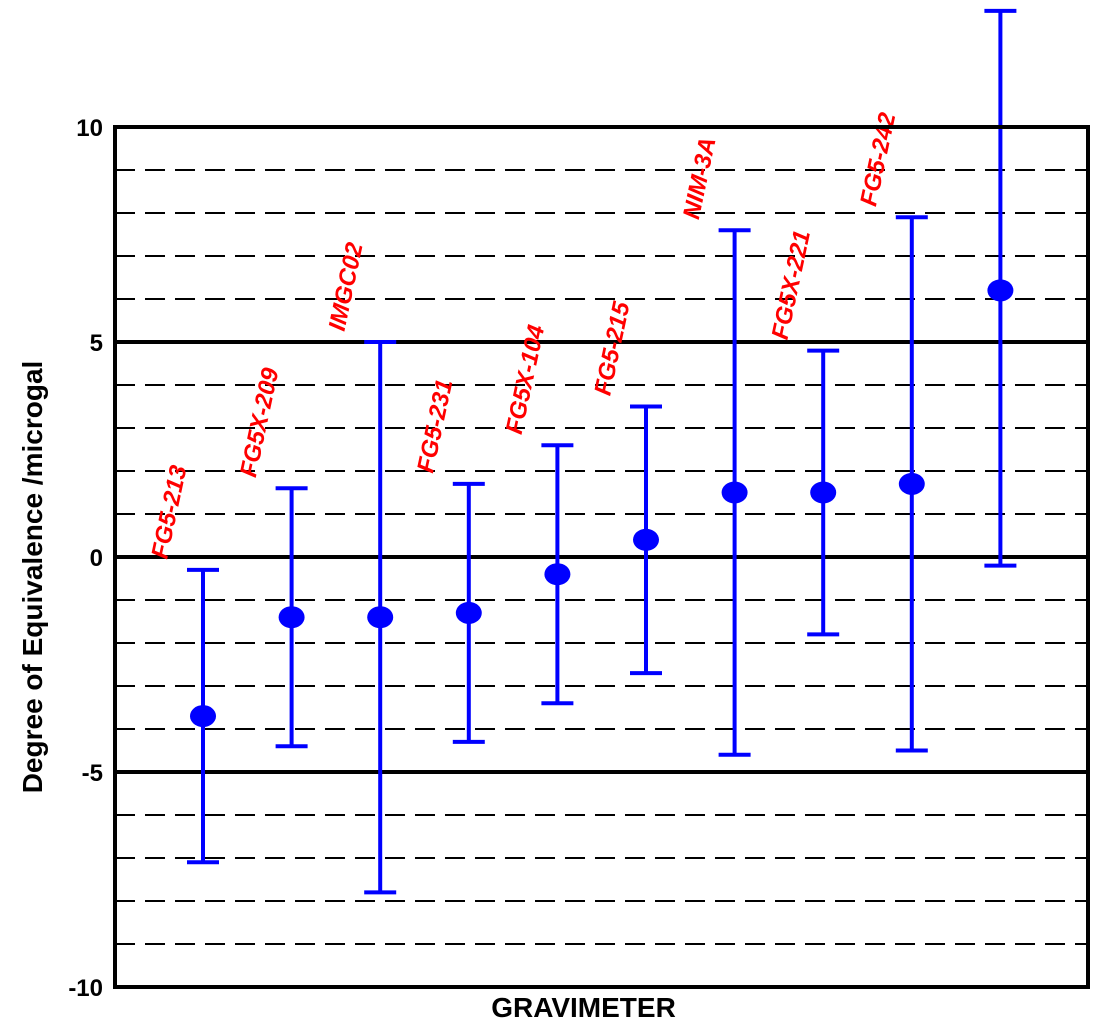  What do you see at coordinates (791, 285) in the screenshot?
I see `point-label: FG5X-221` at bounding box center [791, 285].